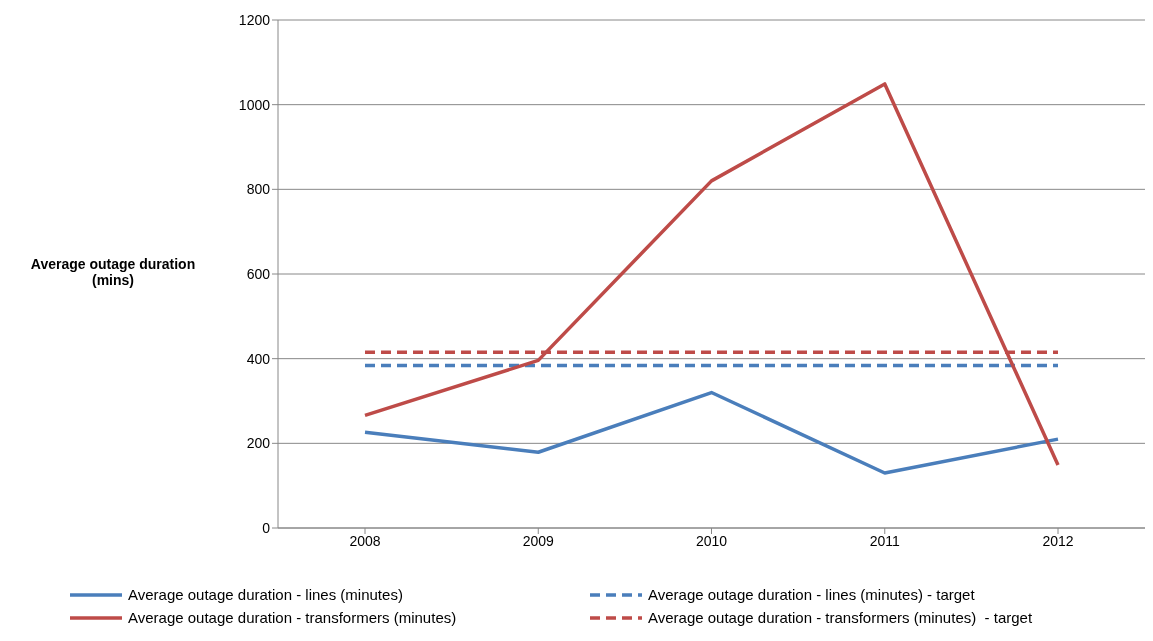 The image size is (1153, 641). Describe the element at coordinates (254, 104) in the screenshot. I see `y-tick-label: 1000` at that location.